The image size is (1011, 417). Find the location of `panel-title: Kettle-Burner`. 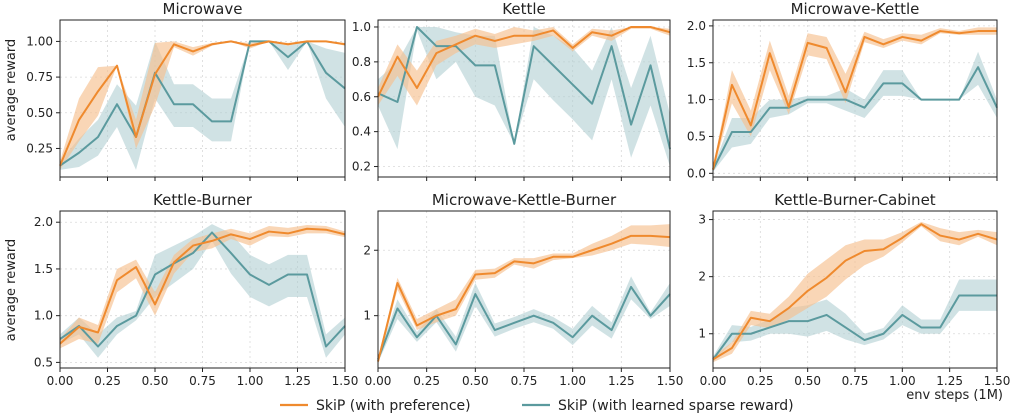

panel-title: Kettle-Burner is located at coordinates (203, 200).